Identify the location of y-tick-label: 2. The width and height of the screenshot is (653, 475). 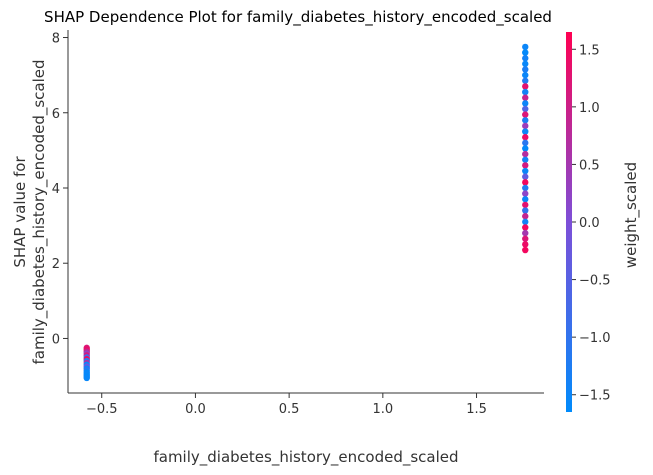
(56, 264).